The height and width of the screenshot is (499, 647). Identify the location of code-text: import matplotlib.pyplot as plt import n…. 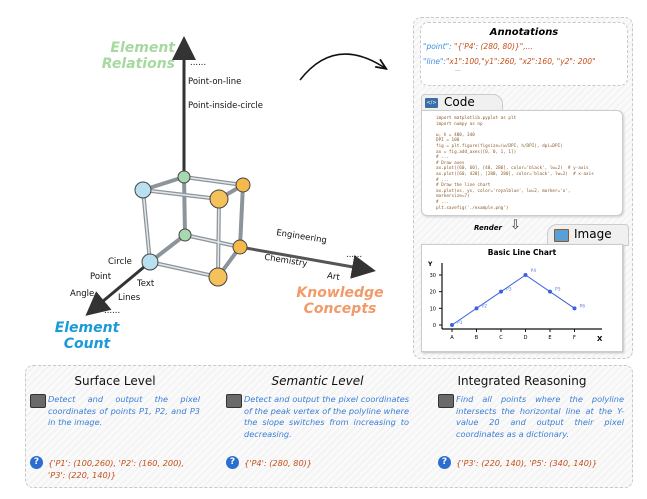
(515, 163).